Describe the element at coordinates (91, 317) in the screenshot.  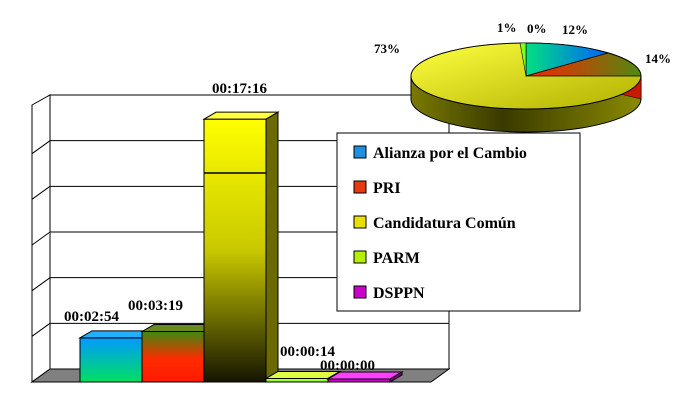
I see `bar-alianza-value-label: 00:02:54` at that location.